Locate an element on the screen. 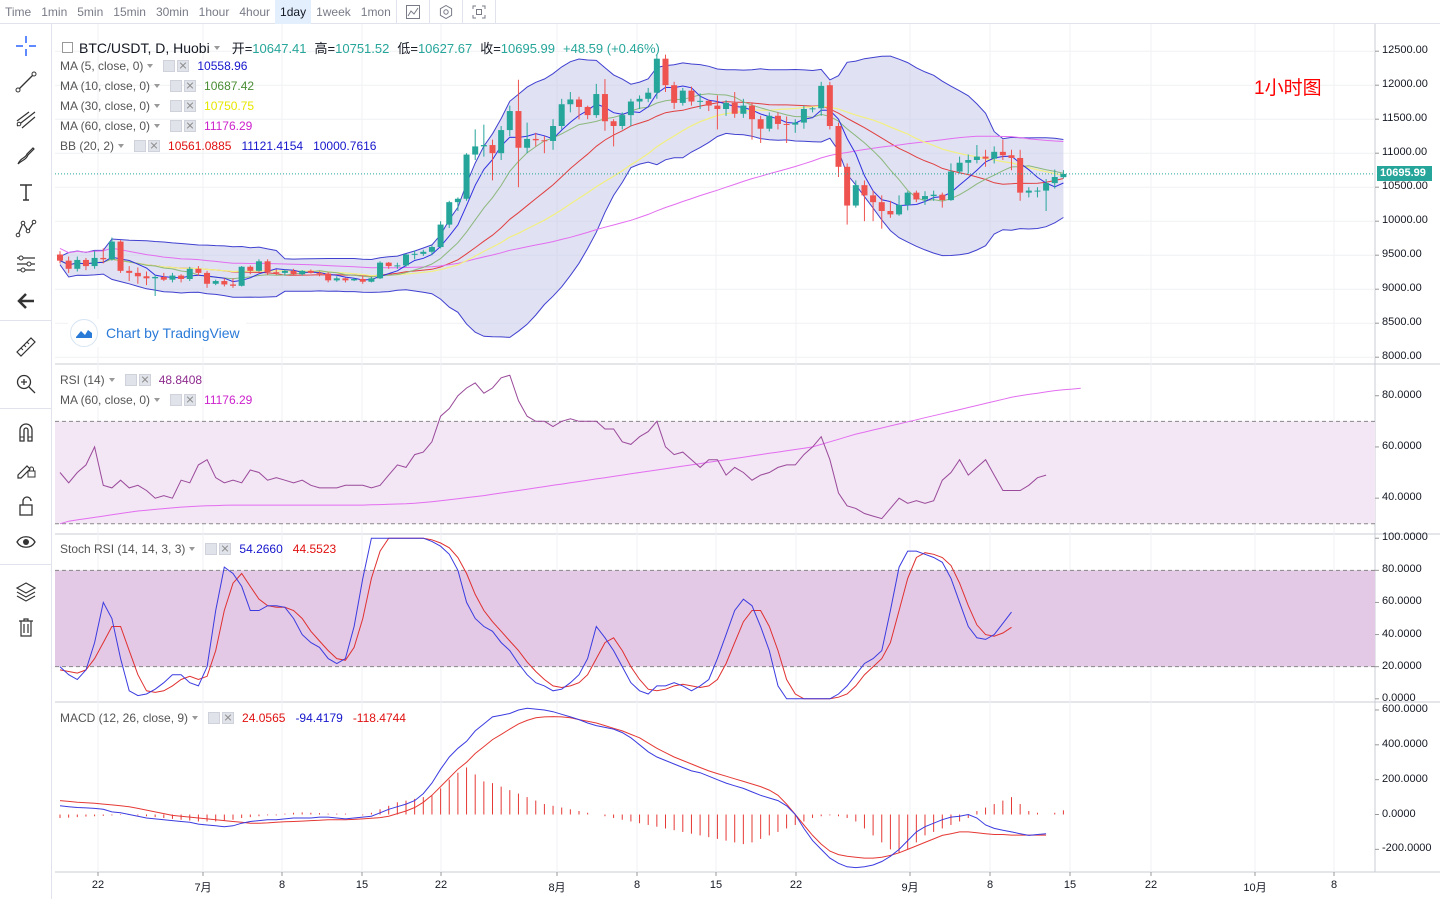  eye-tool is located at coordinates (26, 542).